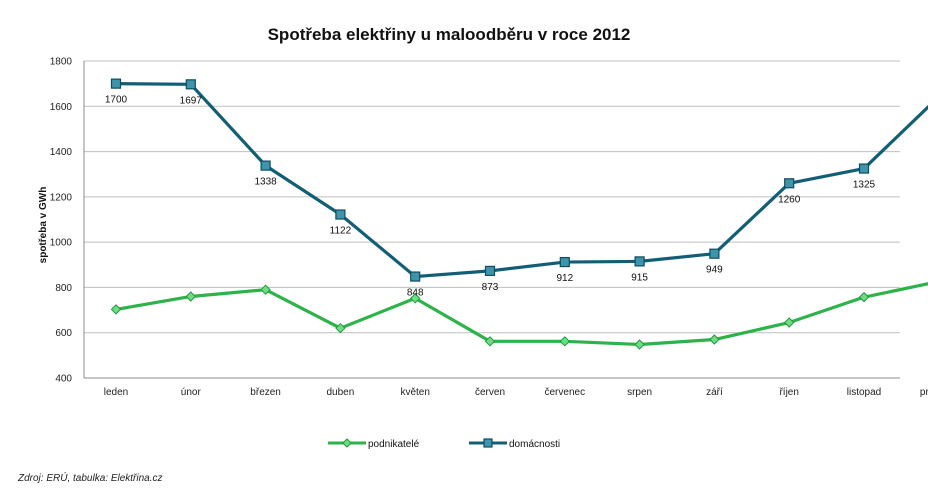 The height and width of the screenshot is (494, 928). Describe the element at coordinates (61, 243) in the screenshot. I see `y-tick-label: 1000` at that location.